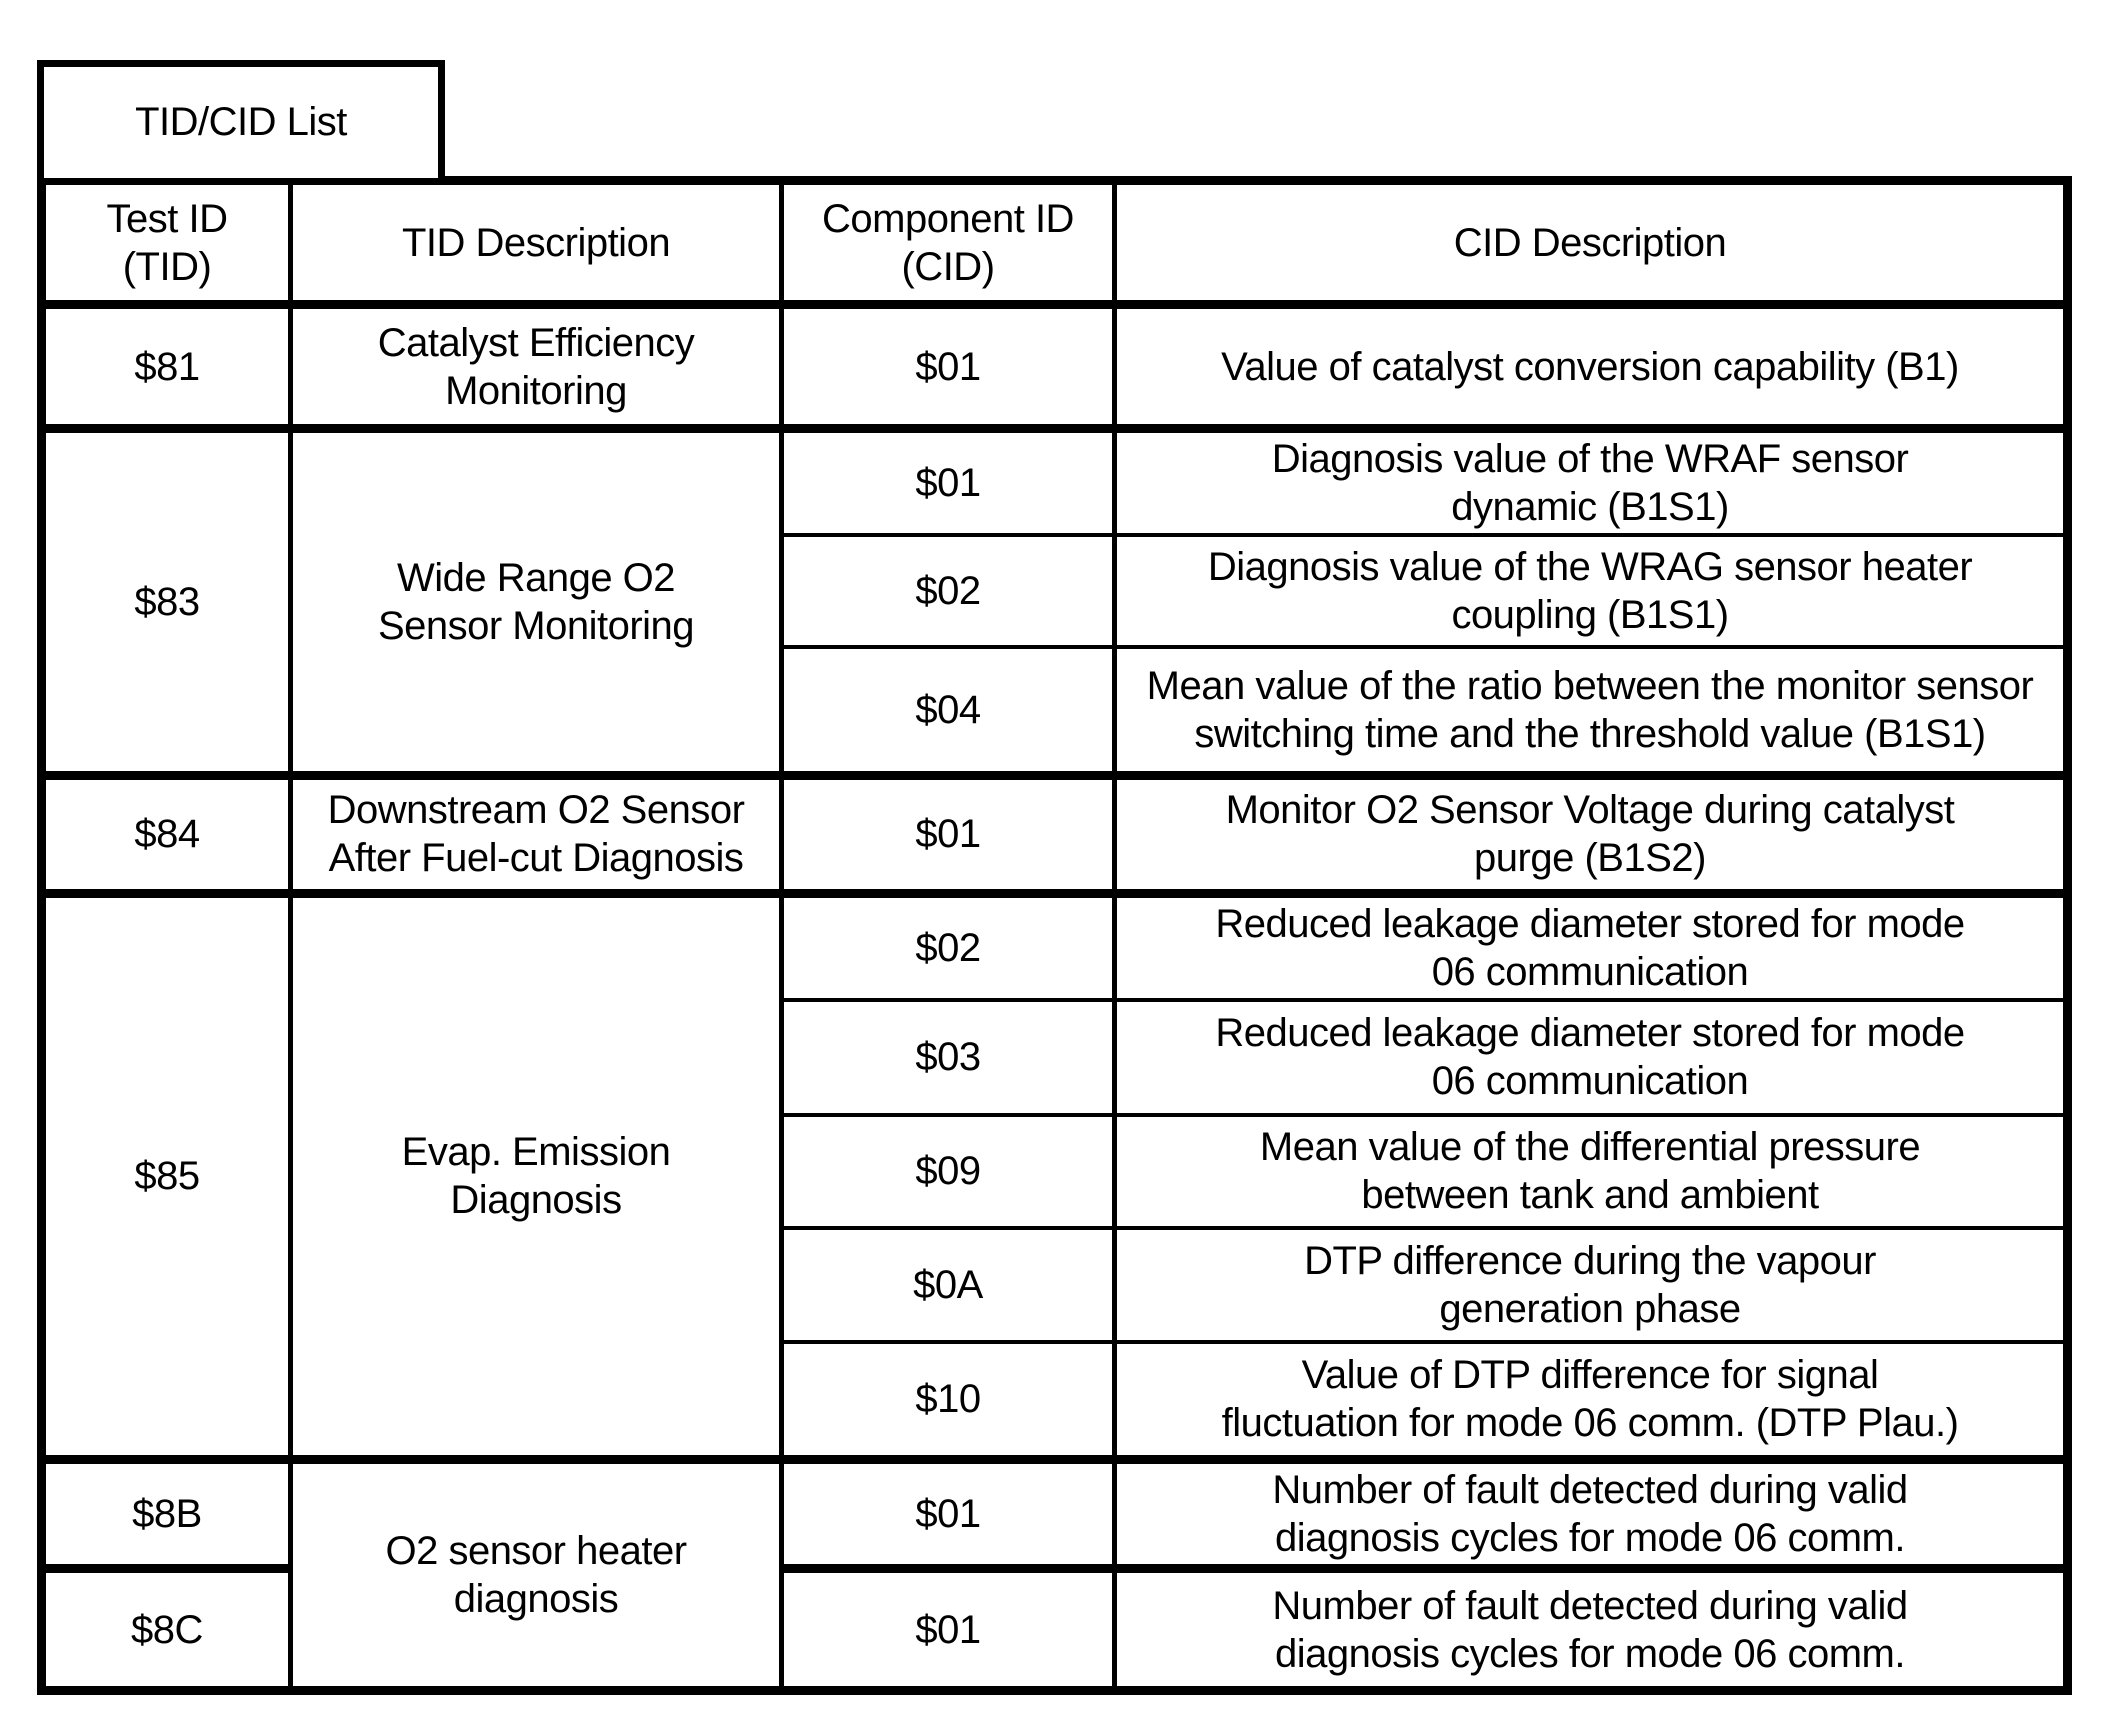  I want to click on cell-tid-8C: $8C, so click(166, 1628).